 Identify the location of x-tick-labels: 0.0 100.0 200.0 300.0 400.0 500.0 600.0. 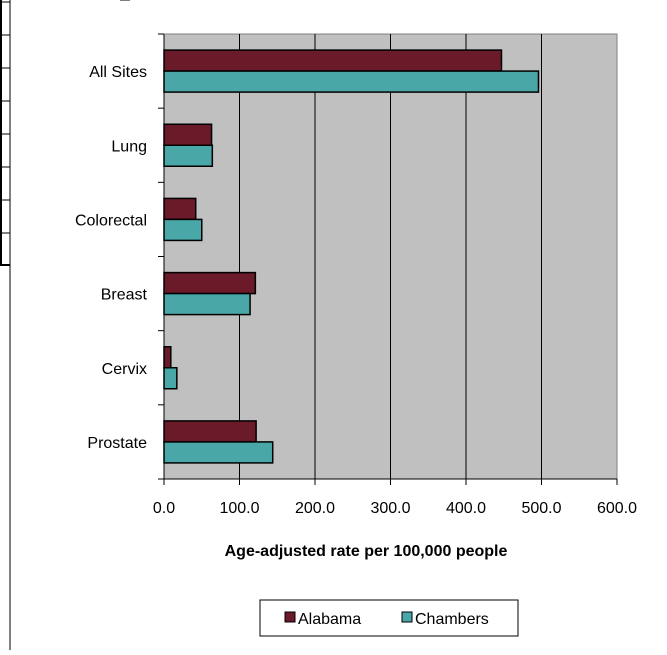
(395, 508).